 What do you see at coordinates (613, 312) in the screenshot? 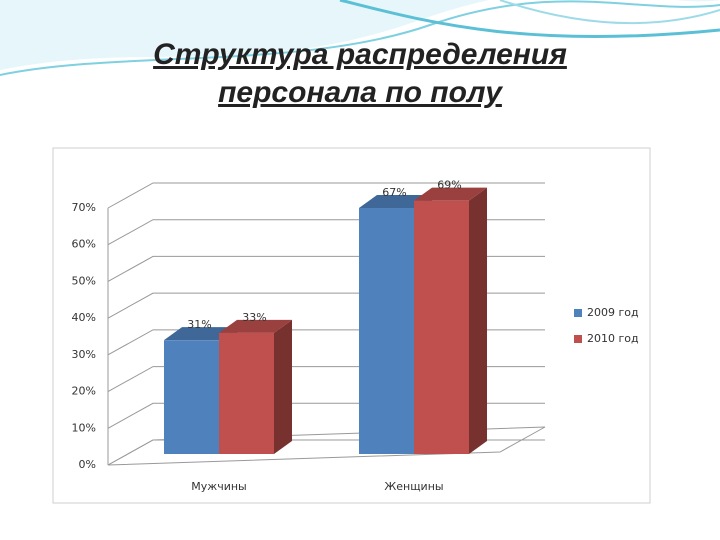
I see `legend-label: 2009 год` at bounding box center [613, 312].